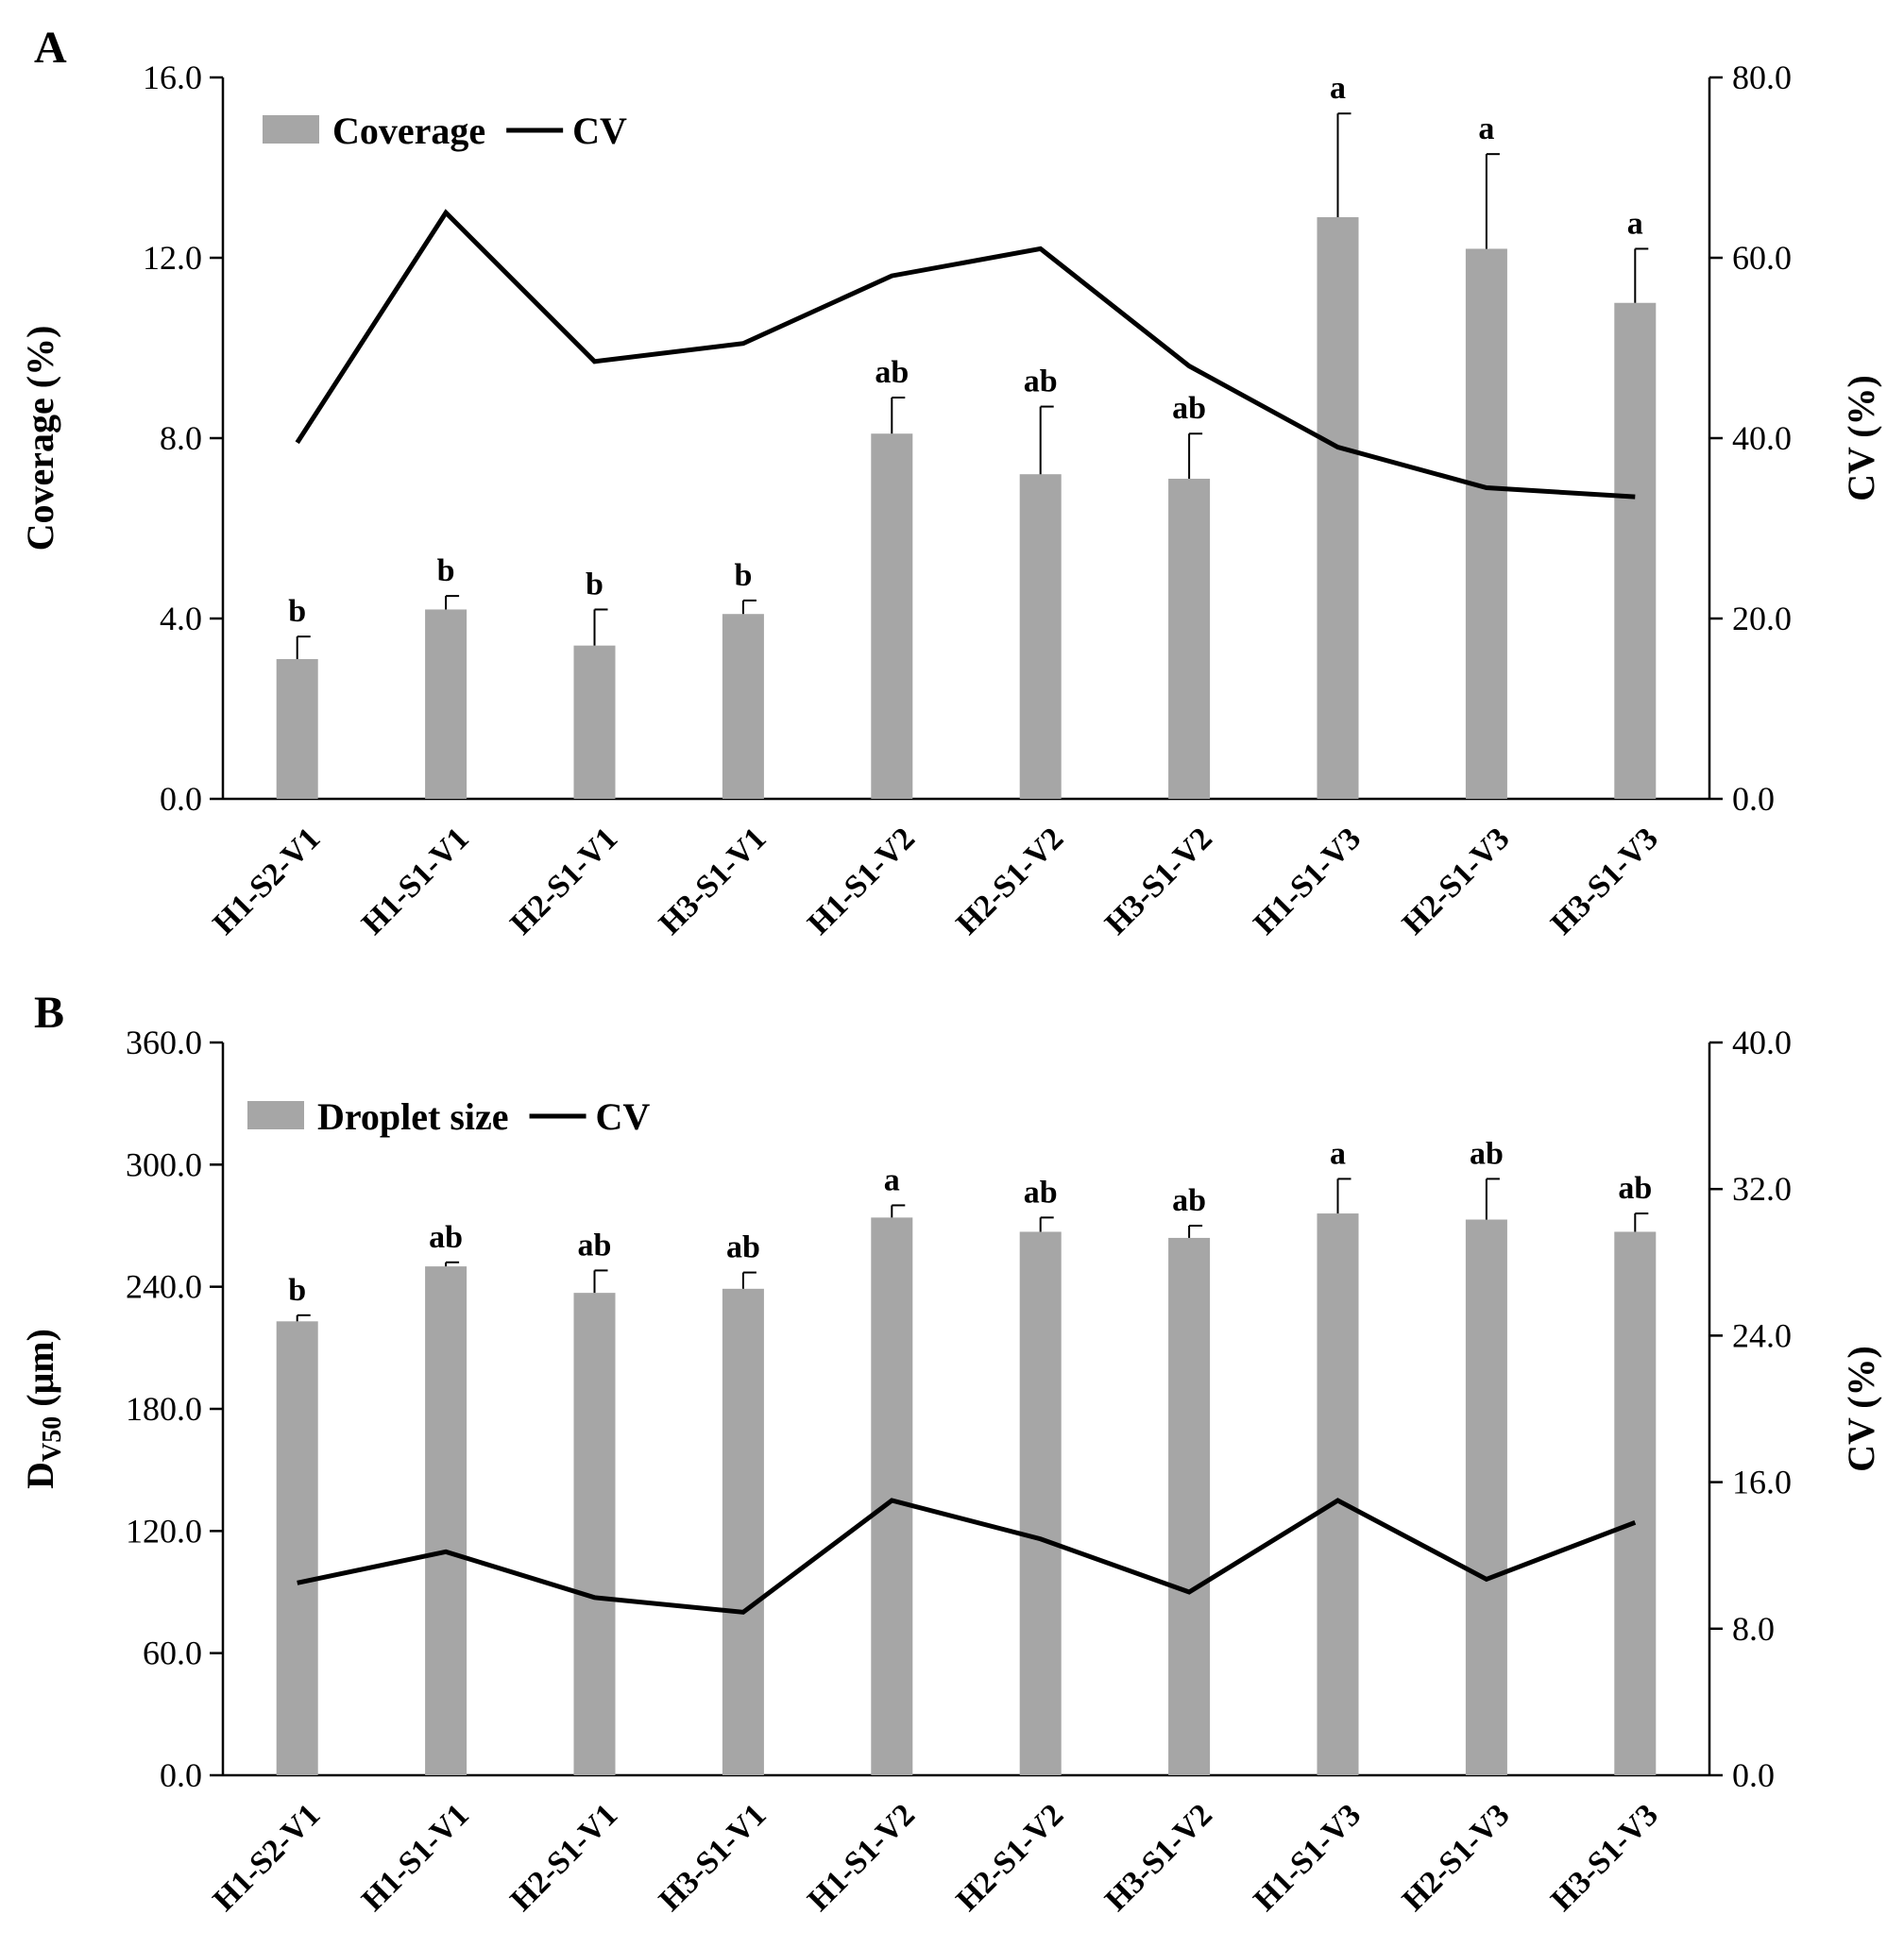 The width and height of the screenshot is (1904, 1949). Describe the element at coordinates (164, 1287) in the screenshot. I see `left-tick-label: 240.0` at that location.